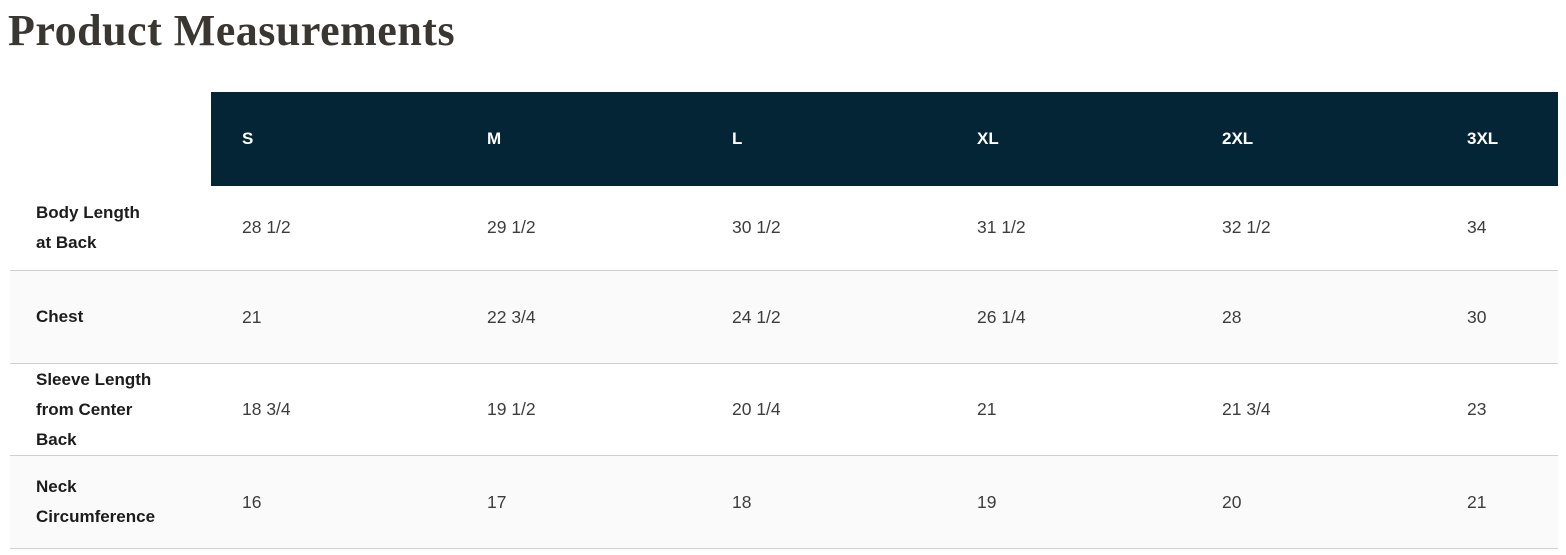 The image size is (1566, 555). I want to click on size-column-header: M, so click(578, 138).